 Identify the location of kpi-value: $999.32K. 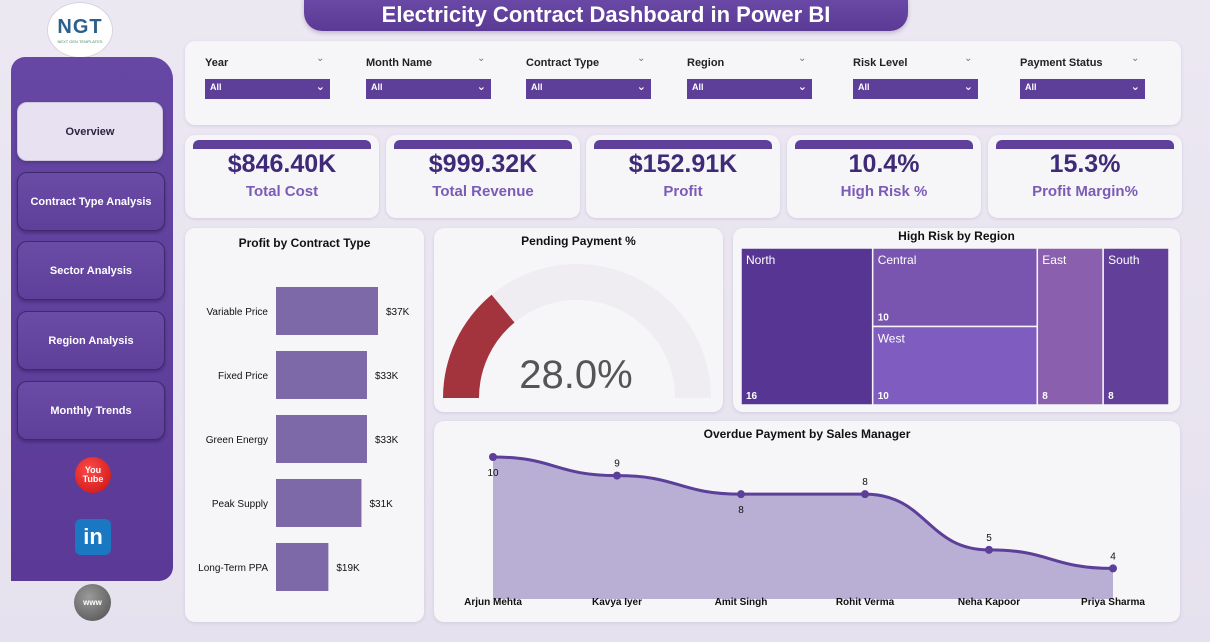
(483, 164).